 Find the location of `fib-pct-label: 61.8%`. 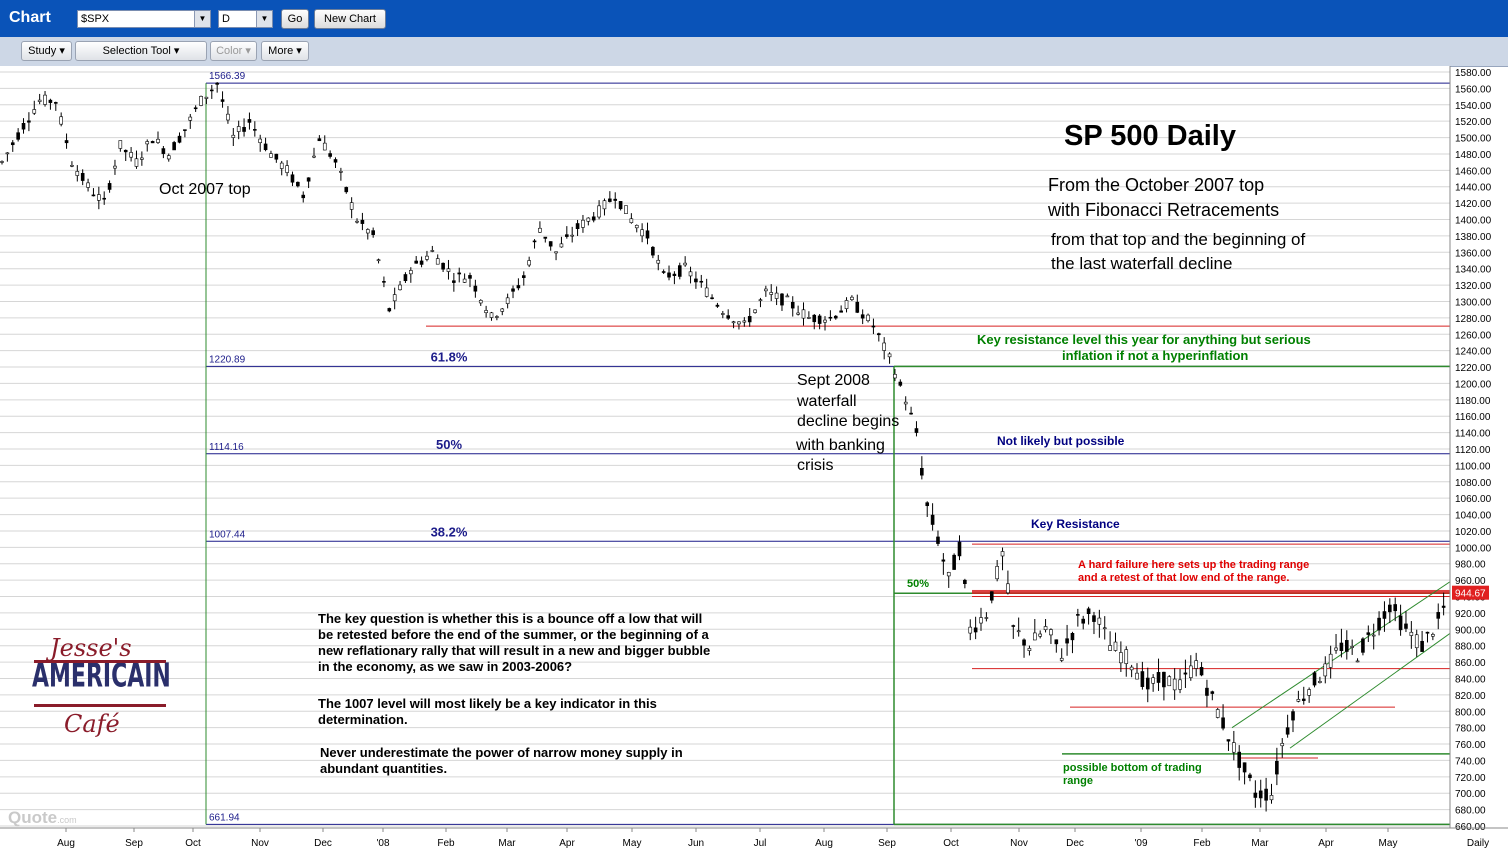

fib-pct-label: 61.8% is located at coordinates (449, 356).